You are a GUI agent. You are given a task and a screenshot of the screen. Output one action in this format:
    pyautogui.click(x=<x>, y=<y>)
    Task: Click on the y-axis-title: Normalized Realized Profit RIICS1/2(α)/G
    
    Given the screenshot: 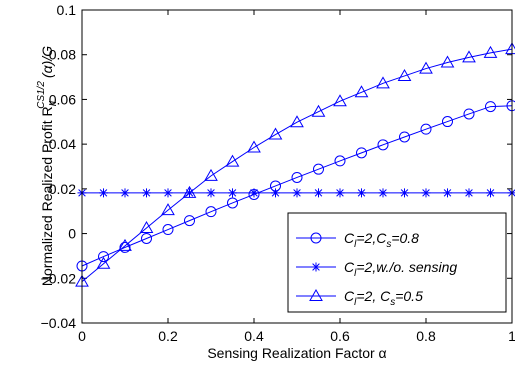 What is the action you would take?
    pyautogui.click(x=47, y=166)
    